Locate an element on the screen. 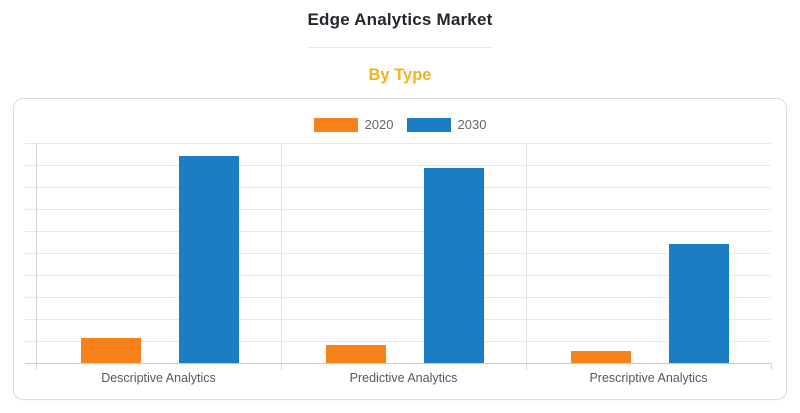  bar-2030-predictive is located at coordinates (454, 265).